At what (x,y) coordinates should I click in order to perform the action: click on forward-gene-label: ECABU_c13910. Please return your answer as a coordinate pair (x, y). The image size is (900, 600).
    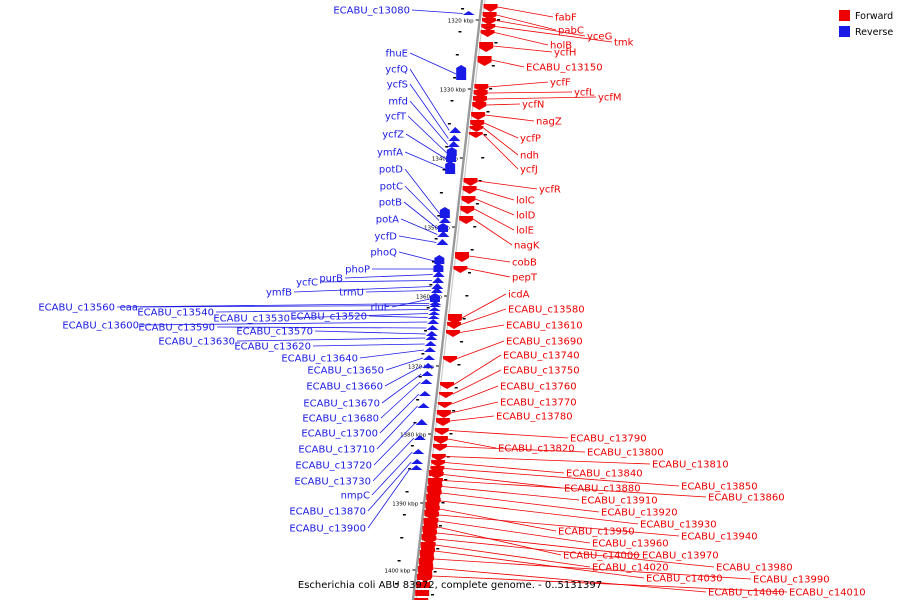
    Looking at the image, I should click on (619, 501).